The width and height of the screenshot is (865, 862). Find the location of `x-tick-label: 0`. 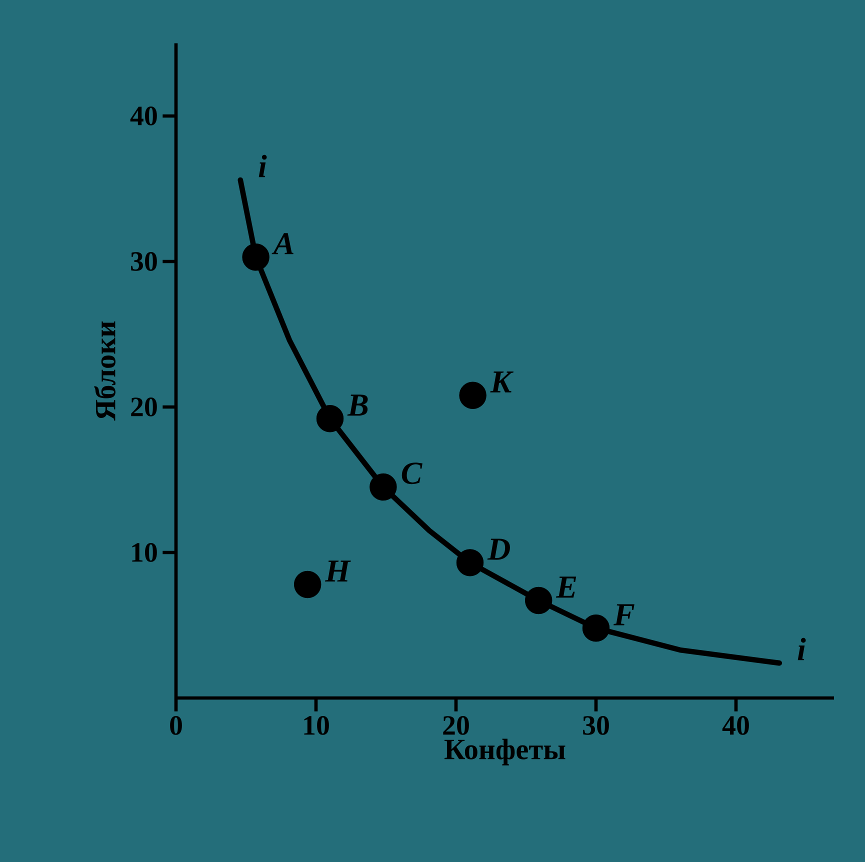

x-tick-label: 0 is located at coordinates (176, 725).